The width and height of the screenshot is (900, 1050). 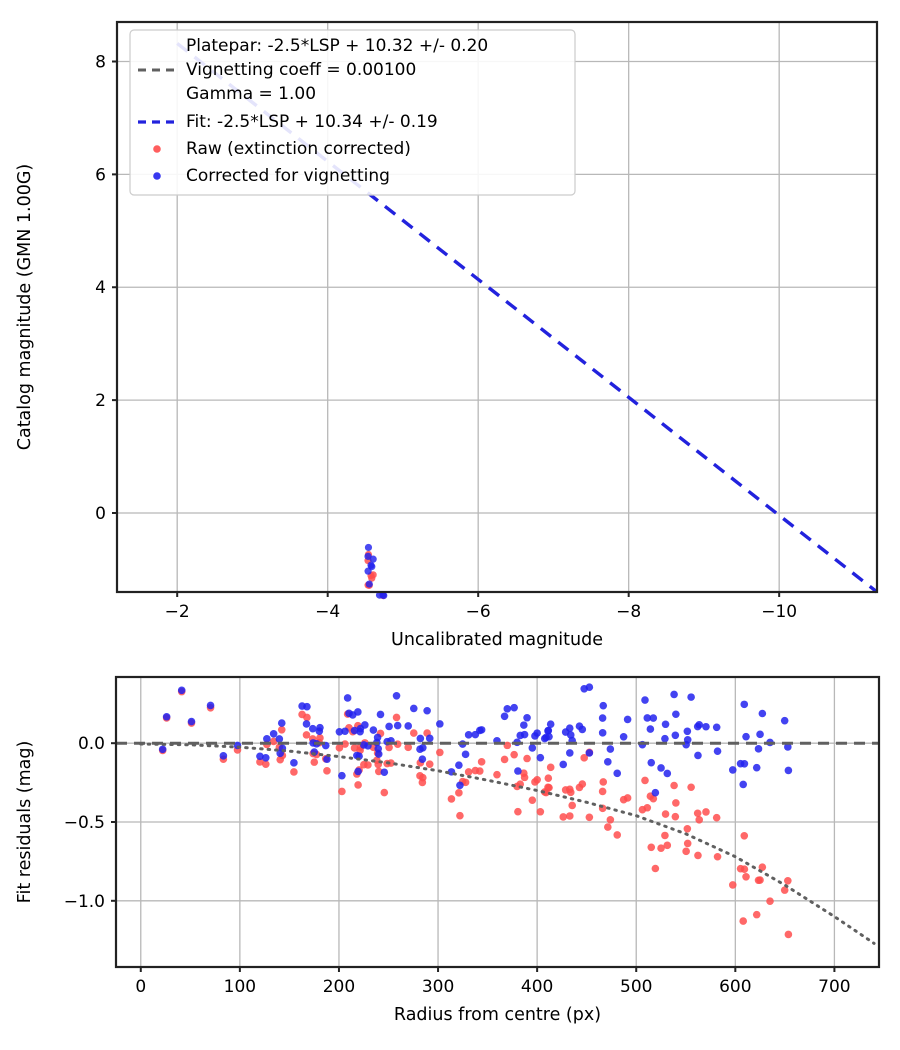 I want to click on top-ticklabel-y-1: 2, so click(x=100, y=401).